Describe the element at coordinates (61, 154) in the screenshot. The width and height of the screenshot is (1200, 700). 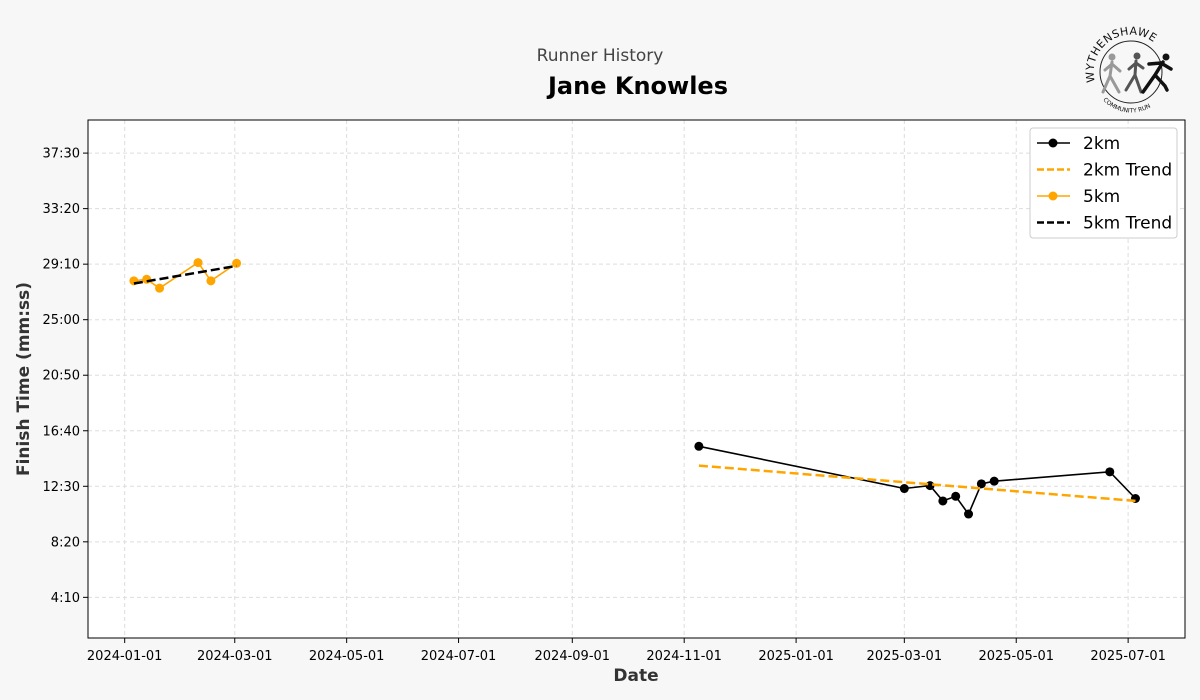
I see `y-tick-label: 37:30` at that location.